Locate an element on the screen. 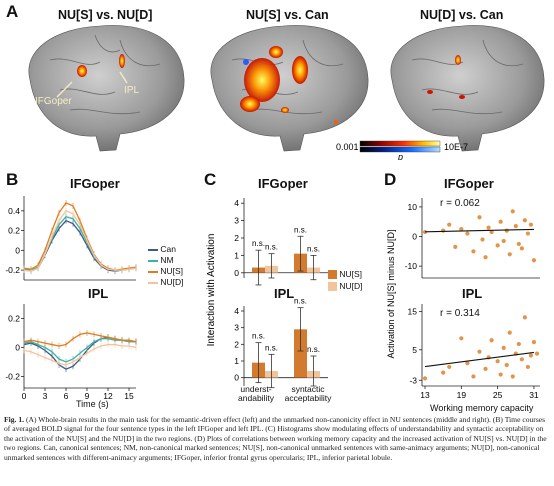 The image size is (554, 486). c-ytick-label-1-0: 0 is located at coordinates (236, 378).